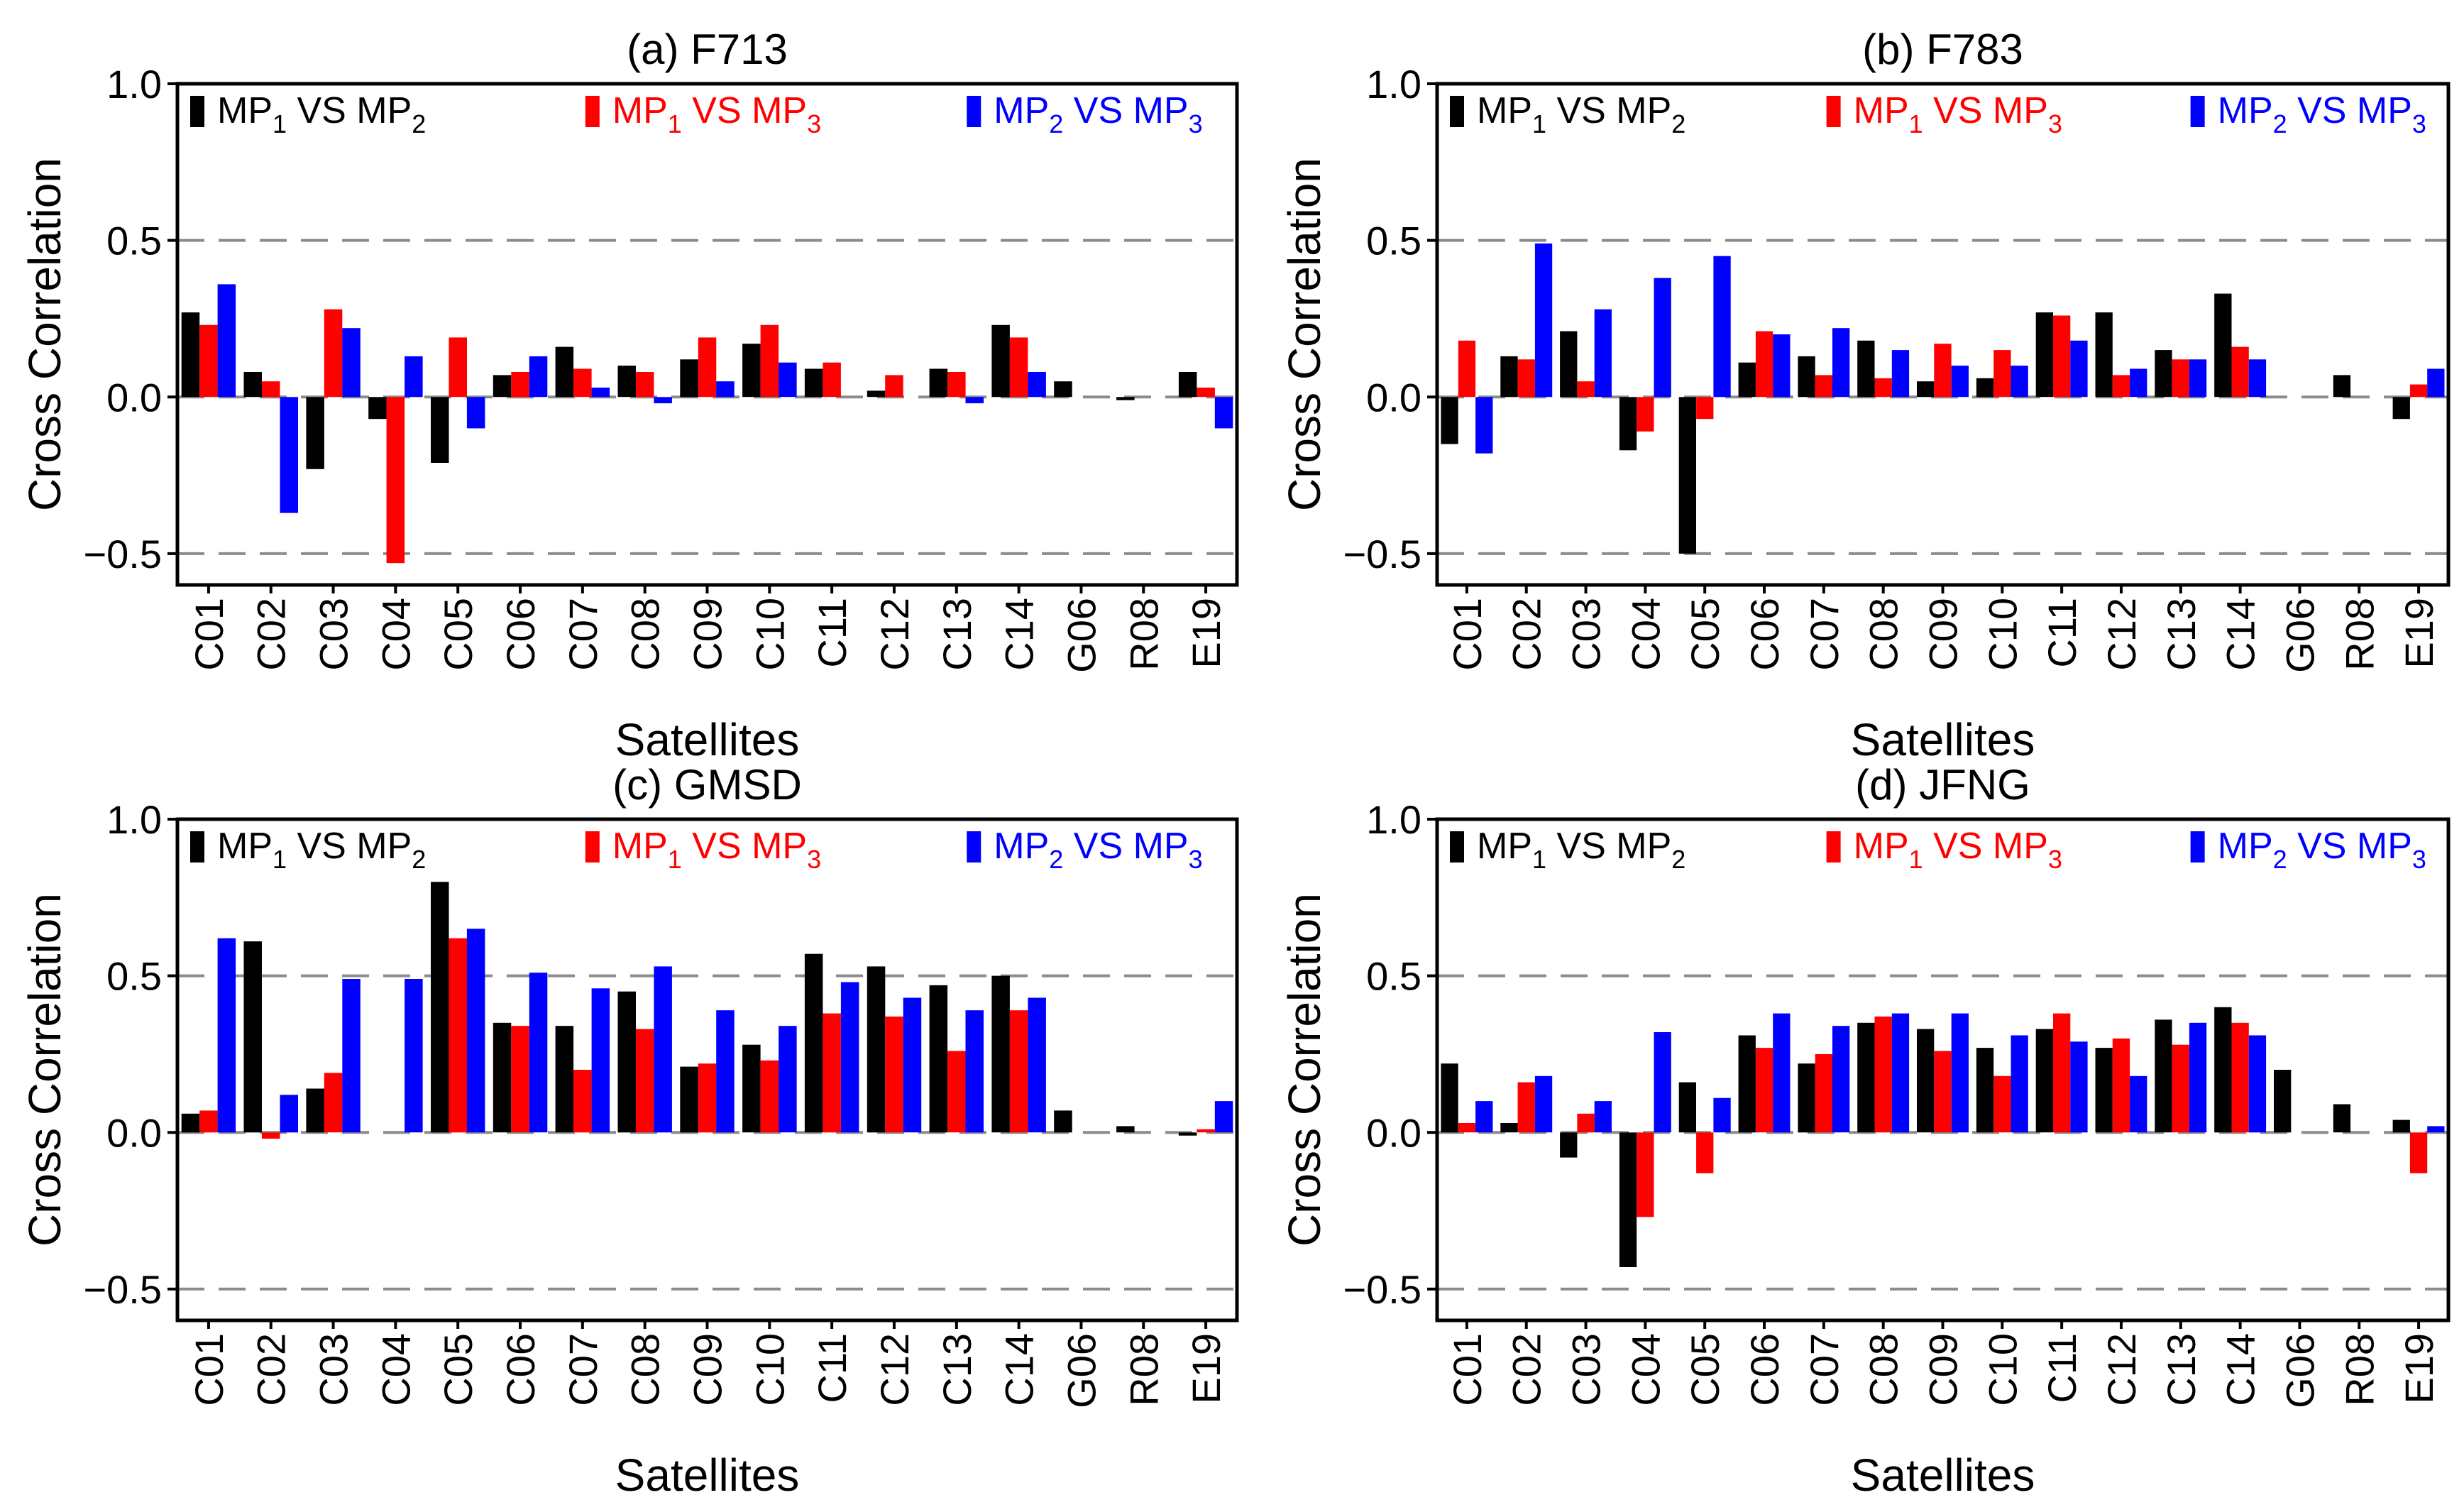 This screenshot has width=2464, height=1495. I want to click on legend-label: MP1 VS MP2, so click(322, 114).